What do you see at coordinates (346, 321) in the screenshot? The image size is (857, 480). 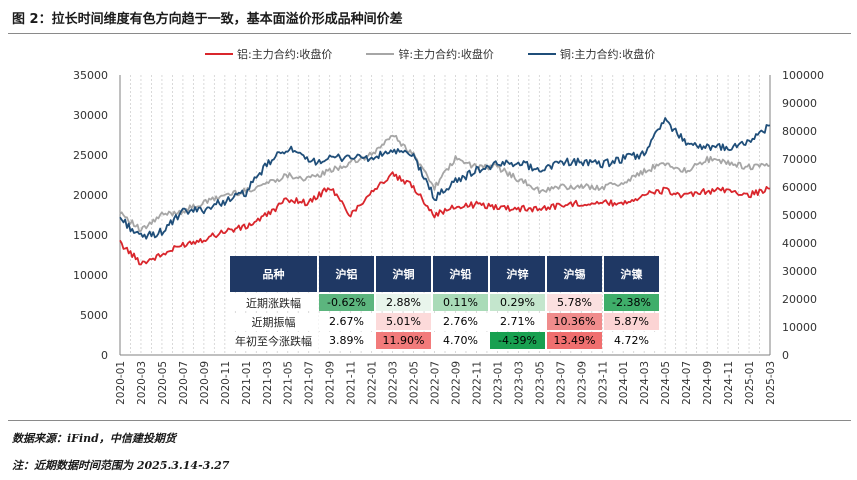 I see `stats-cell: 2.67%` at bounding box center [346, 321].